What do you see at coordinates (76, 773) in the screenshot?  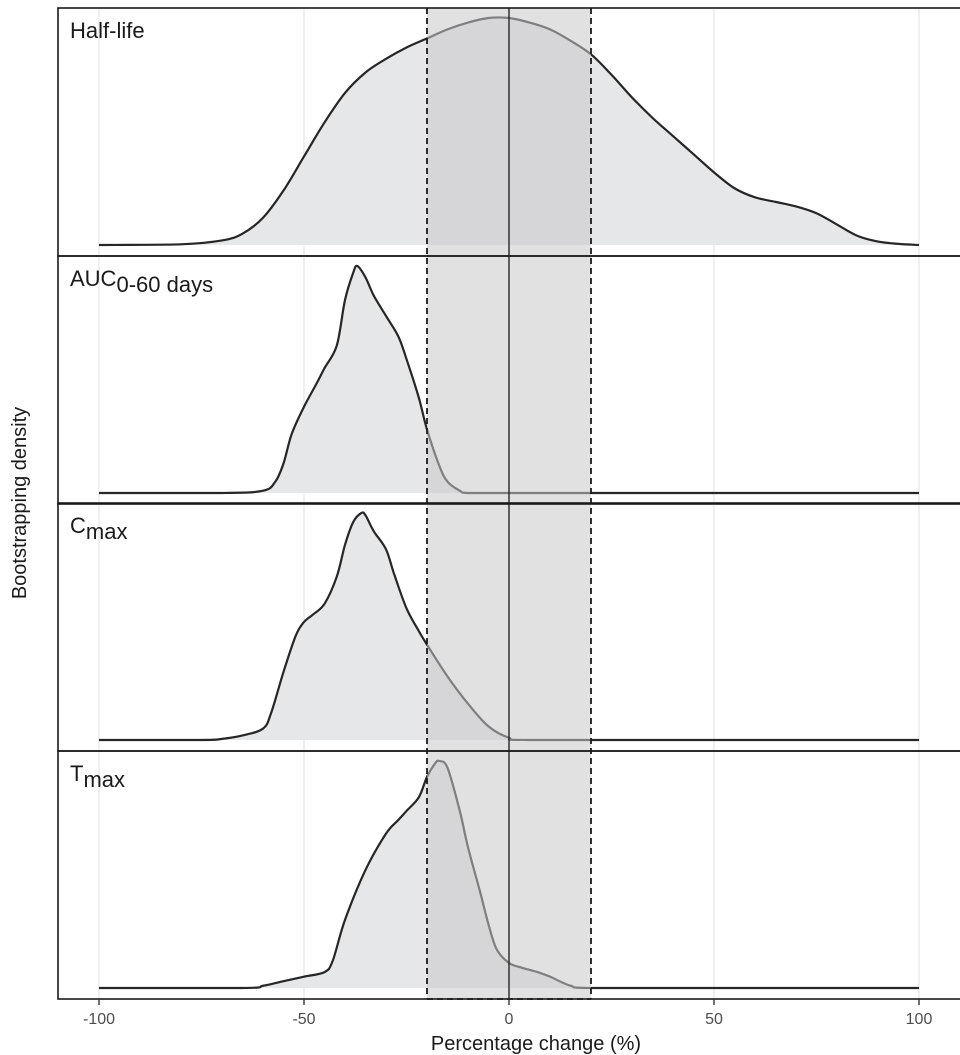 I see `panel-label-main: T` at bounding box center [76, 773].